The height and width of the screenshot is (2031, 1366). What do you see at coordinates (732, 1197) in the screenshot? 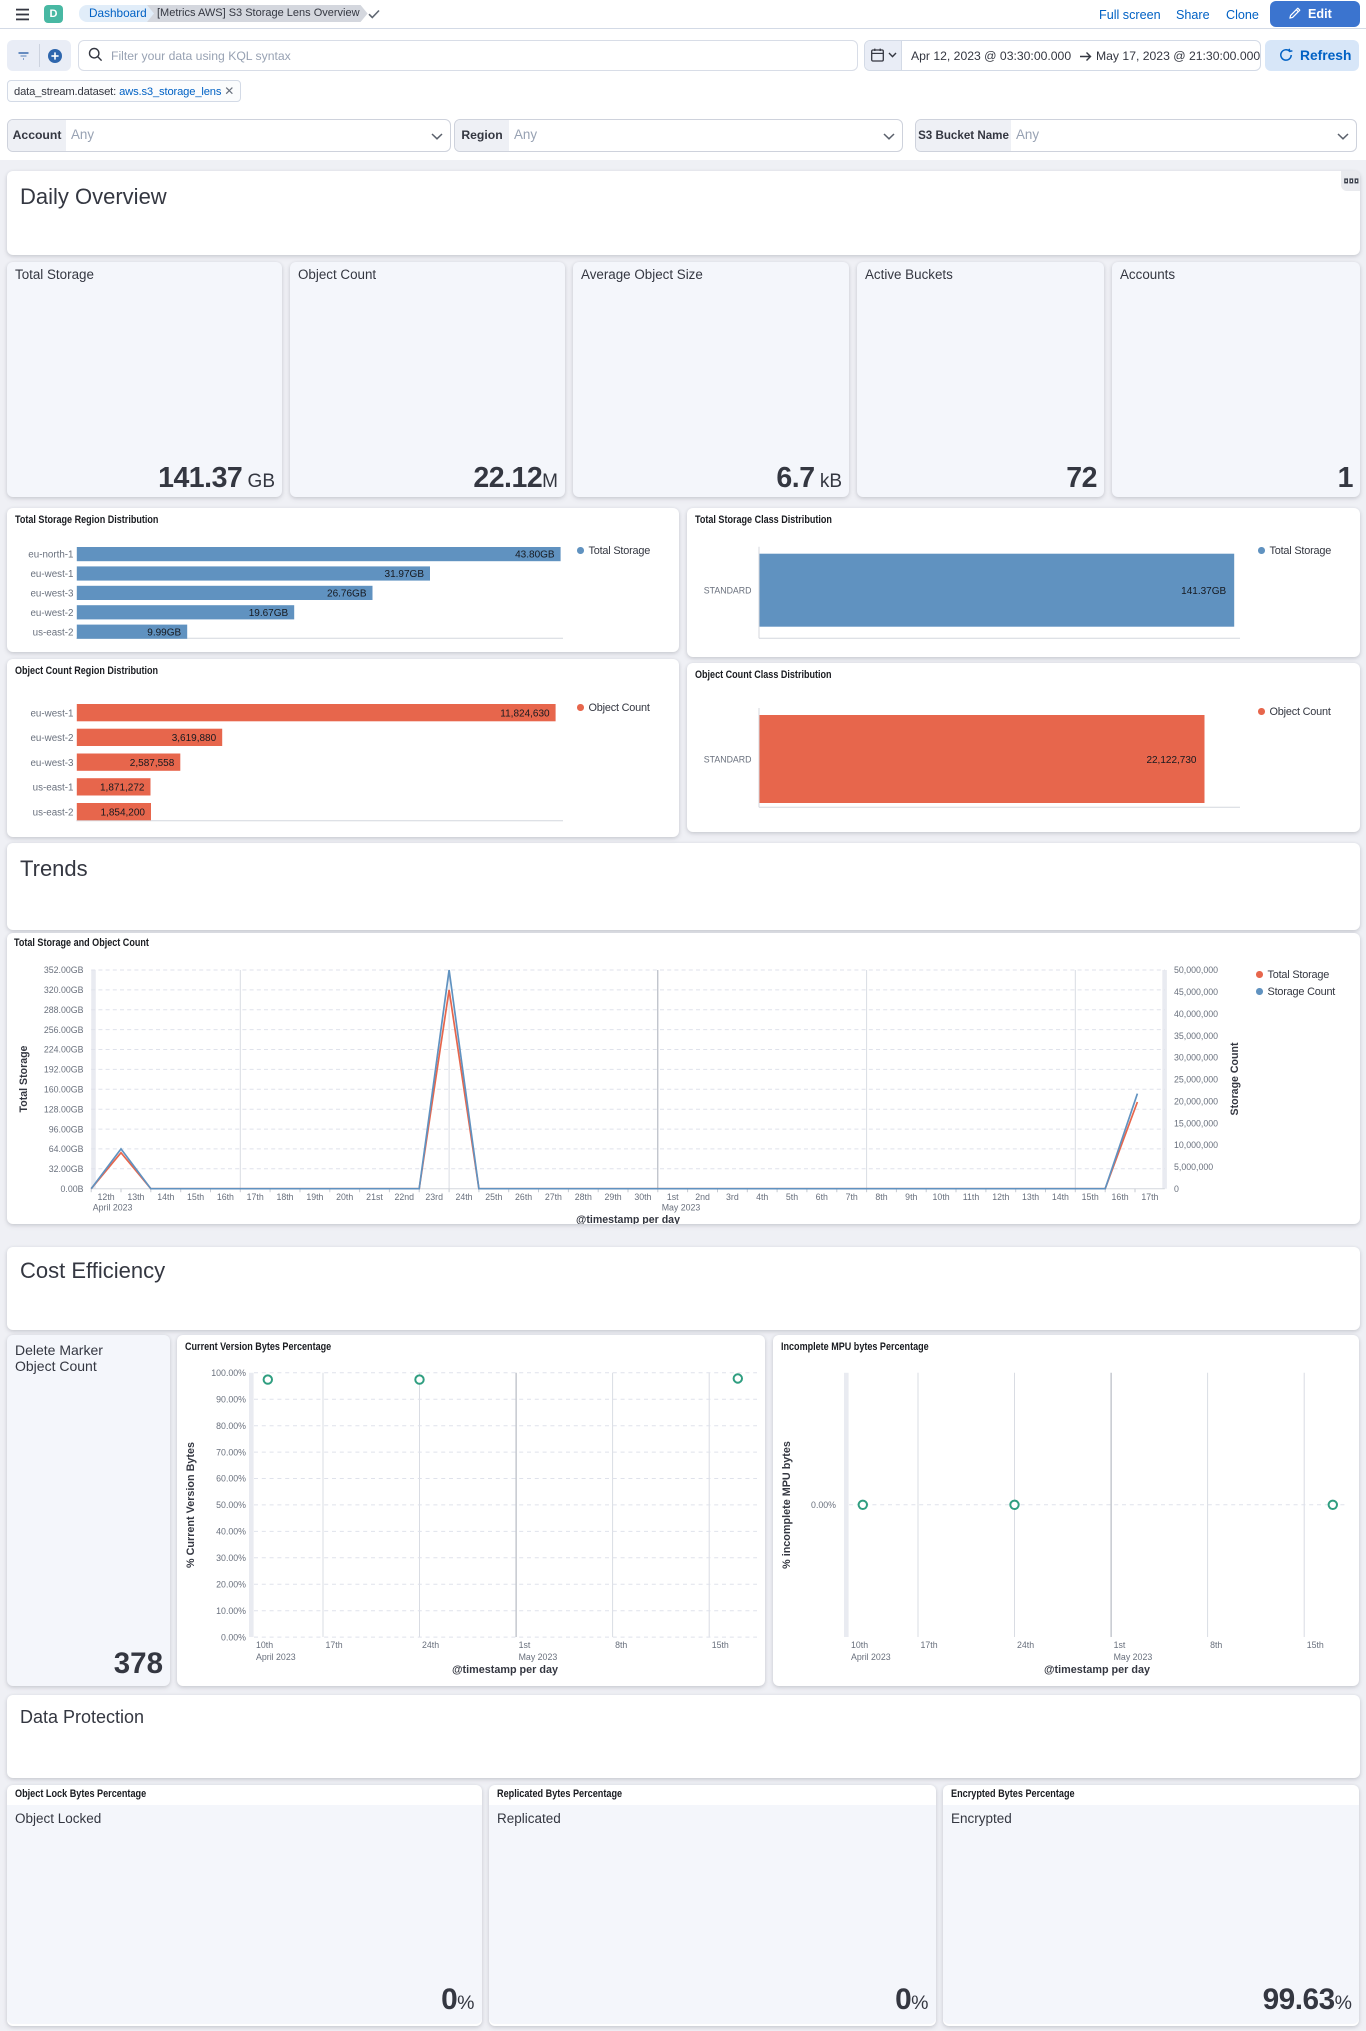
I see `svg-text: 3rd` at bounding box center [732, 1197].